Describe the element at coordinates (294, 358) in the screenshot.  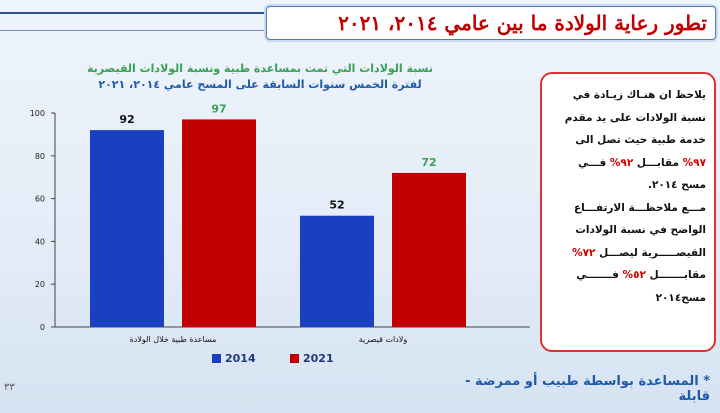
I see `legend-swatch-2021` at that location.